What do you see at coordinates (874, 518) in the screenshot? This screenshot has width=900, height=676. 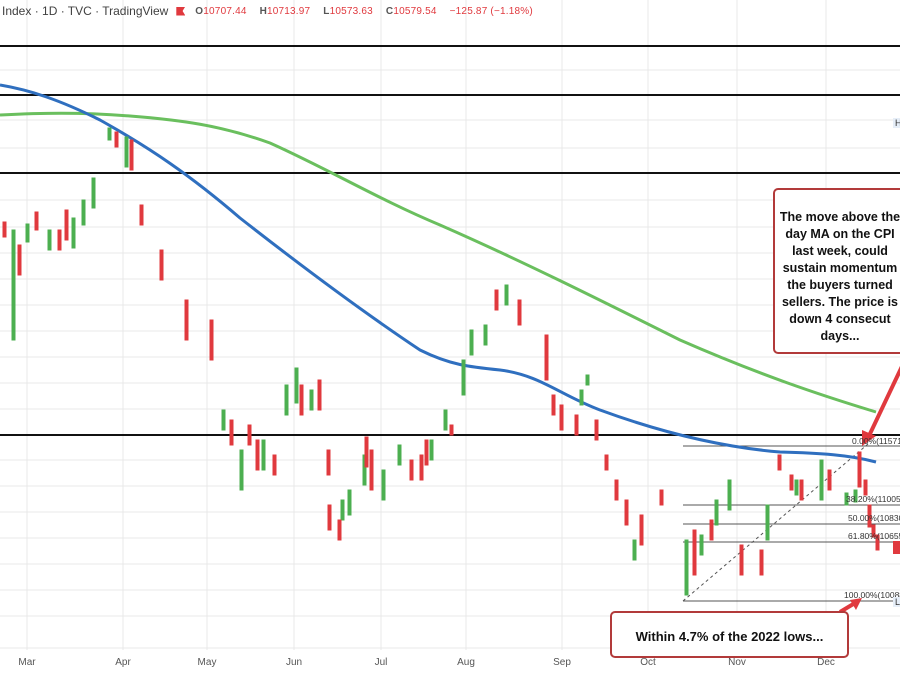 I see `fib-label-50: 50.00%(10830` at bounding box center [874, 518].